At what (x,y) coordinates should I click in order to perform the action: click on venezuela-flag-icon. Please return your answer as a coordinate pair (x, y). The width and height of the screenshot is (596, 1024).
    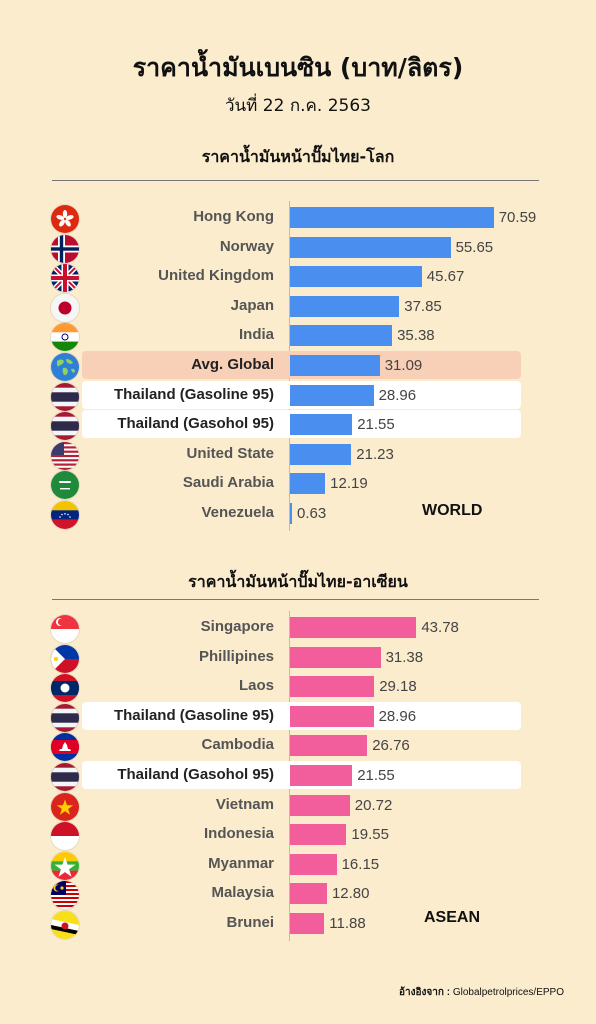
    Looking at the image, I should click on (65, 515).